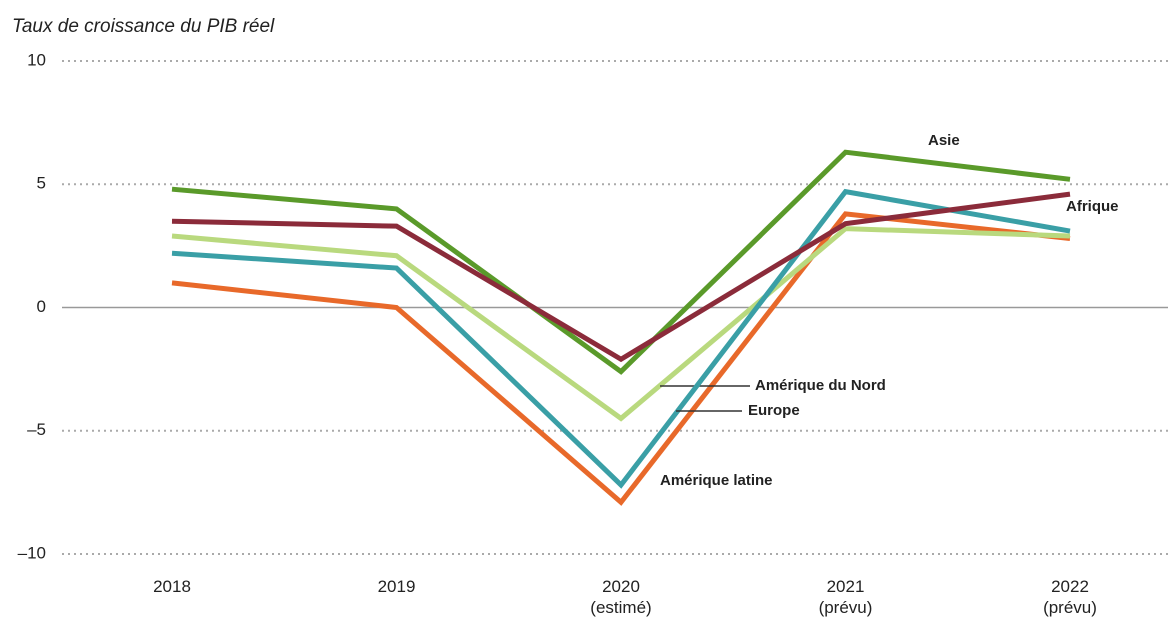 The width and height of the screenshot is (1168, 622). What do you see at coordinates (36, 429) in the screenshot?
I see `y-tick-label: –5` at bounding box center [36, 429].